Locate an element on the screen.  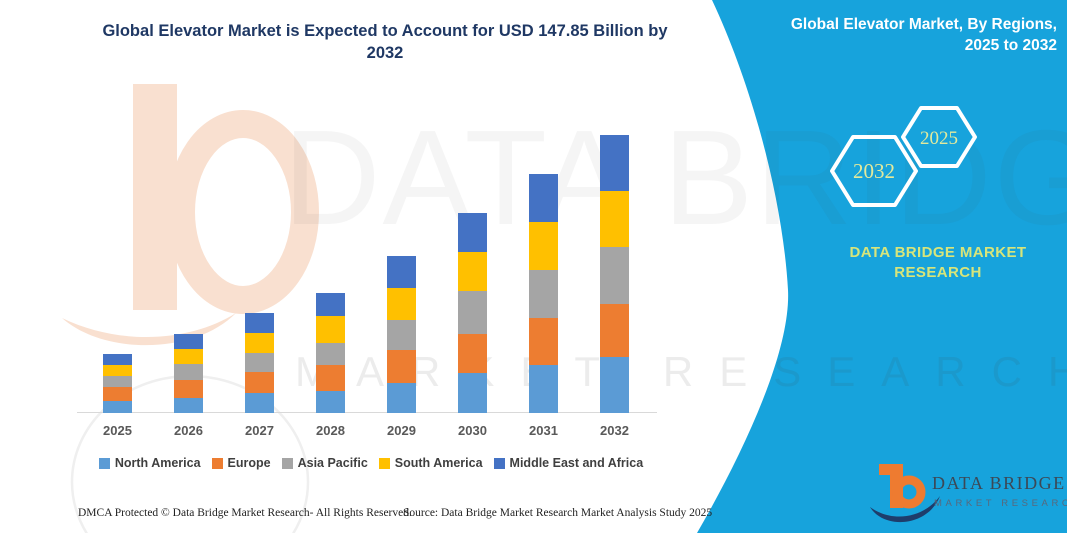
x-axis-label-2028: 2028 is located at coordinates (330, 430).